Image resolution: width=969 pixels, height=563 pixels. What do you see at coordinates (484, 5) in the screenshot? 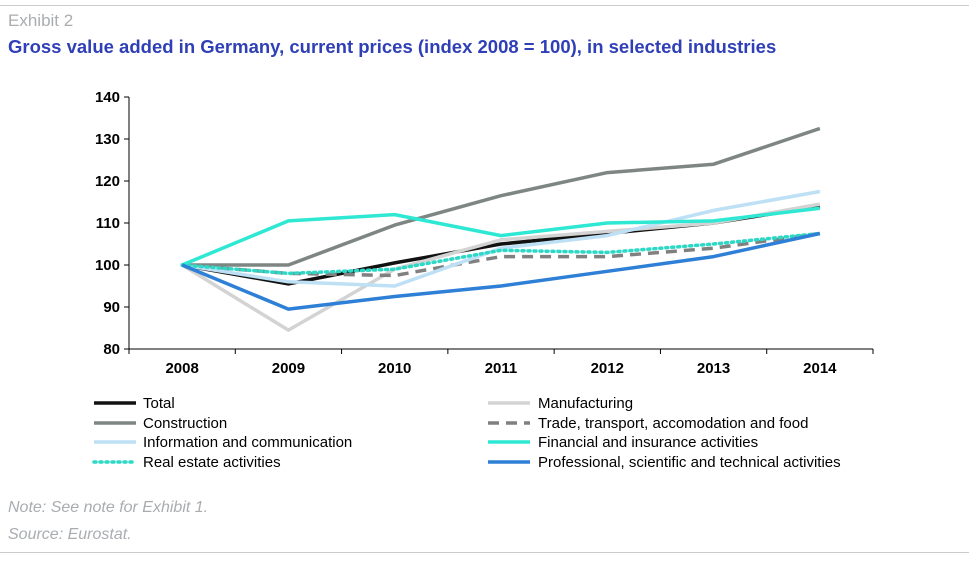
I see `top-divider` at bounding box center [484, 5].